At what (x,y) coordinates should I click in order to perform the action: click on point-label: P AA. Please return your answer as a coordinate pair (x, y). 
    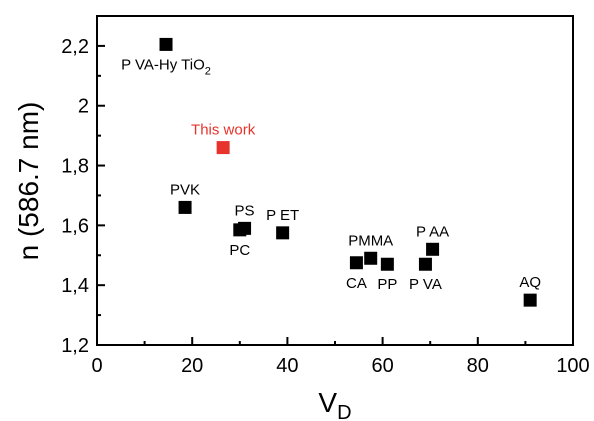
    Looking at the image, I should click on (432, 231).